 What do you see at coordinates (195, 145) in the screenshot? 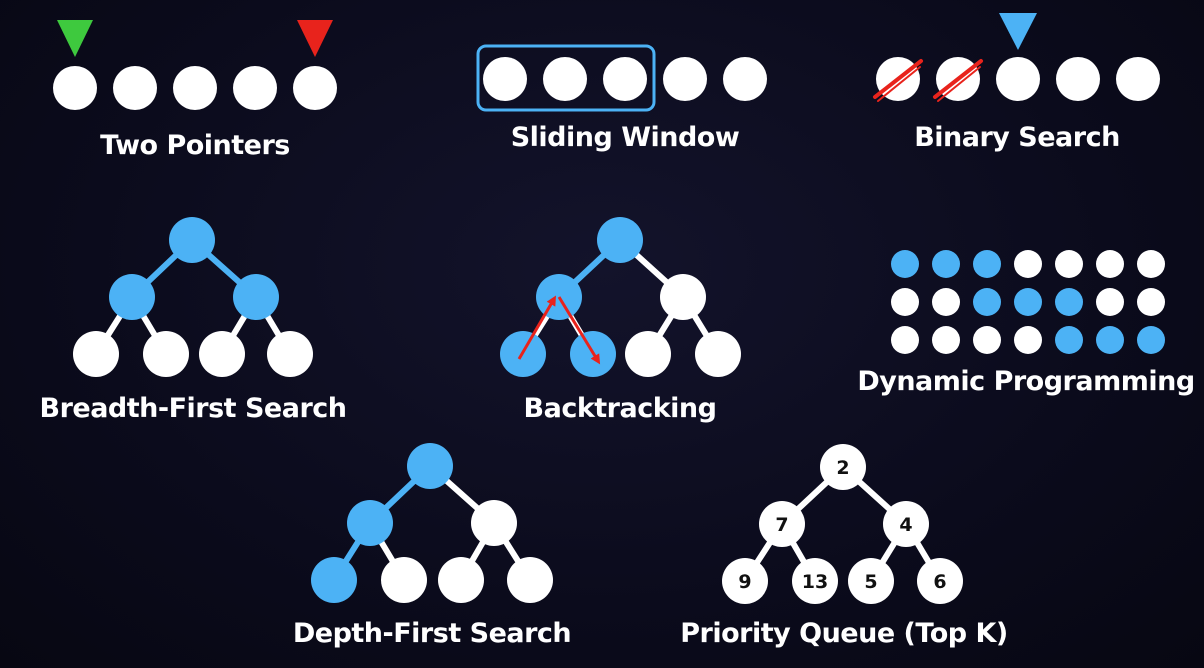
I see `label-two-pointers: Two Pointers` at bounding box center [195, 145].